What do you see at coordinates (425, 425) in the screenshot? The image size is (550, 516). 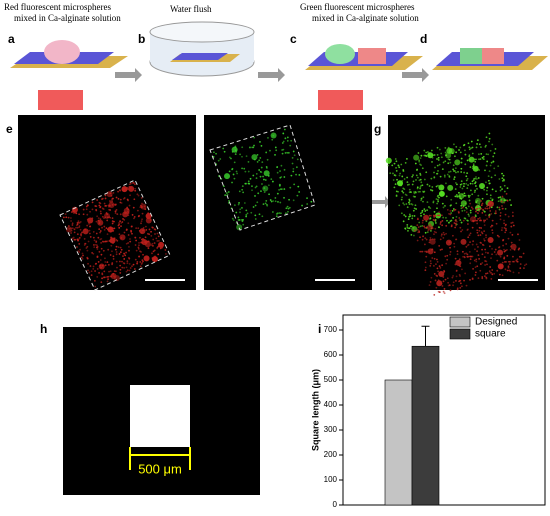 I see `bar` at bounding box center [425, 425].